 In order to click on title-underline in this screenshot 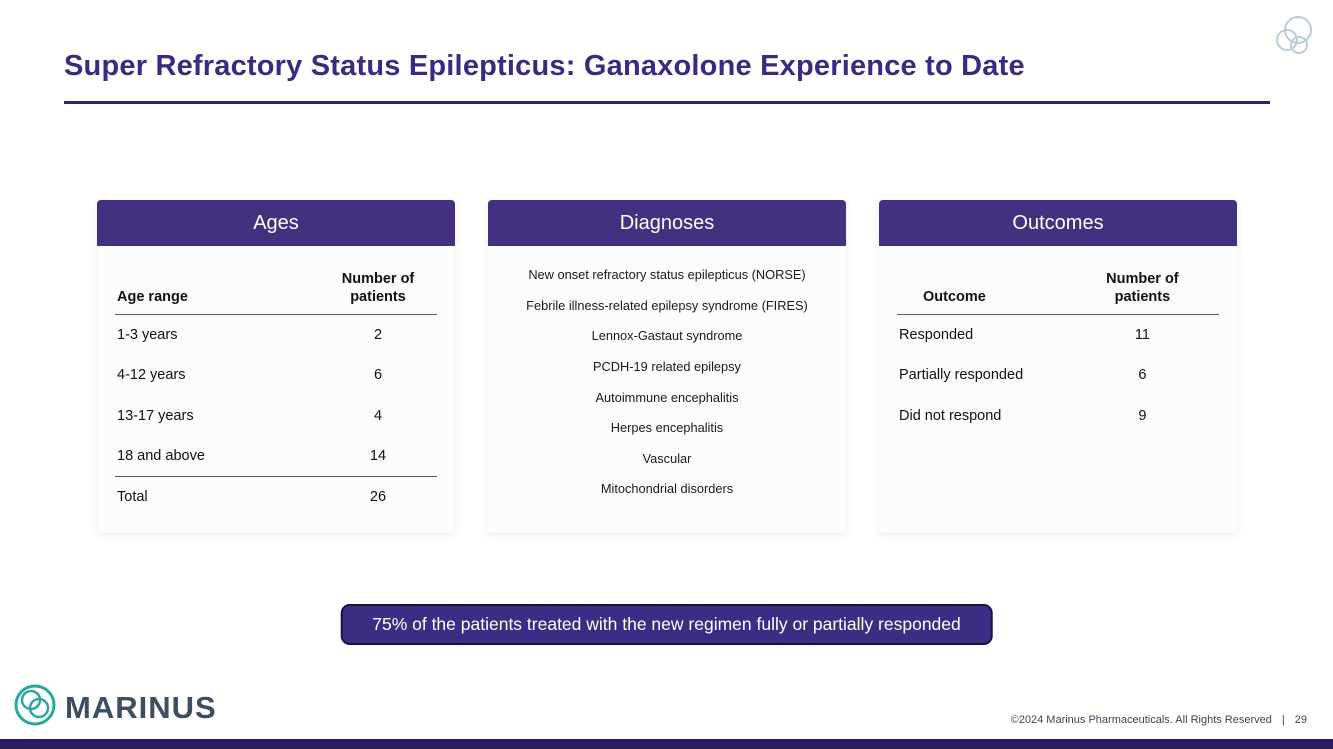, I will do `click(667, 102)`.